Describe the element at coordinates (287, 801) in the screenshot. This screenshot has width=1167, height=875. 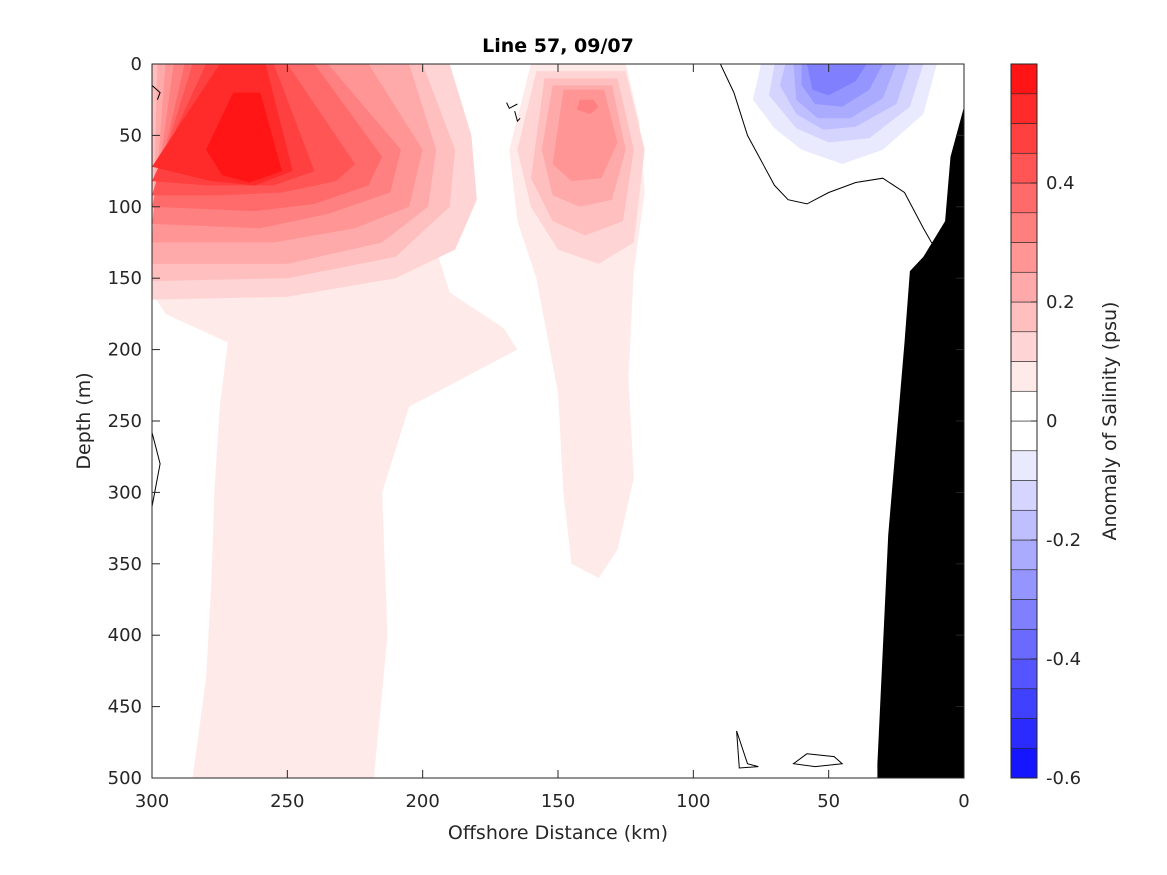
I see `x-tick-label: 250` at that location.